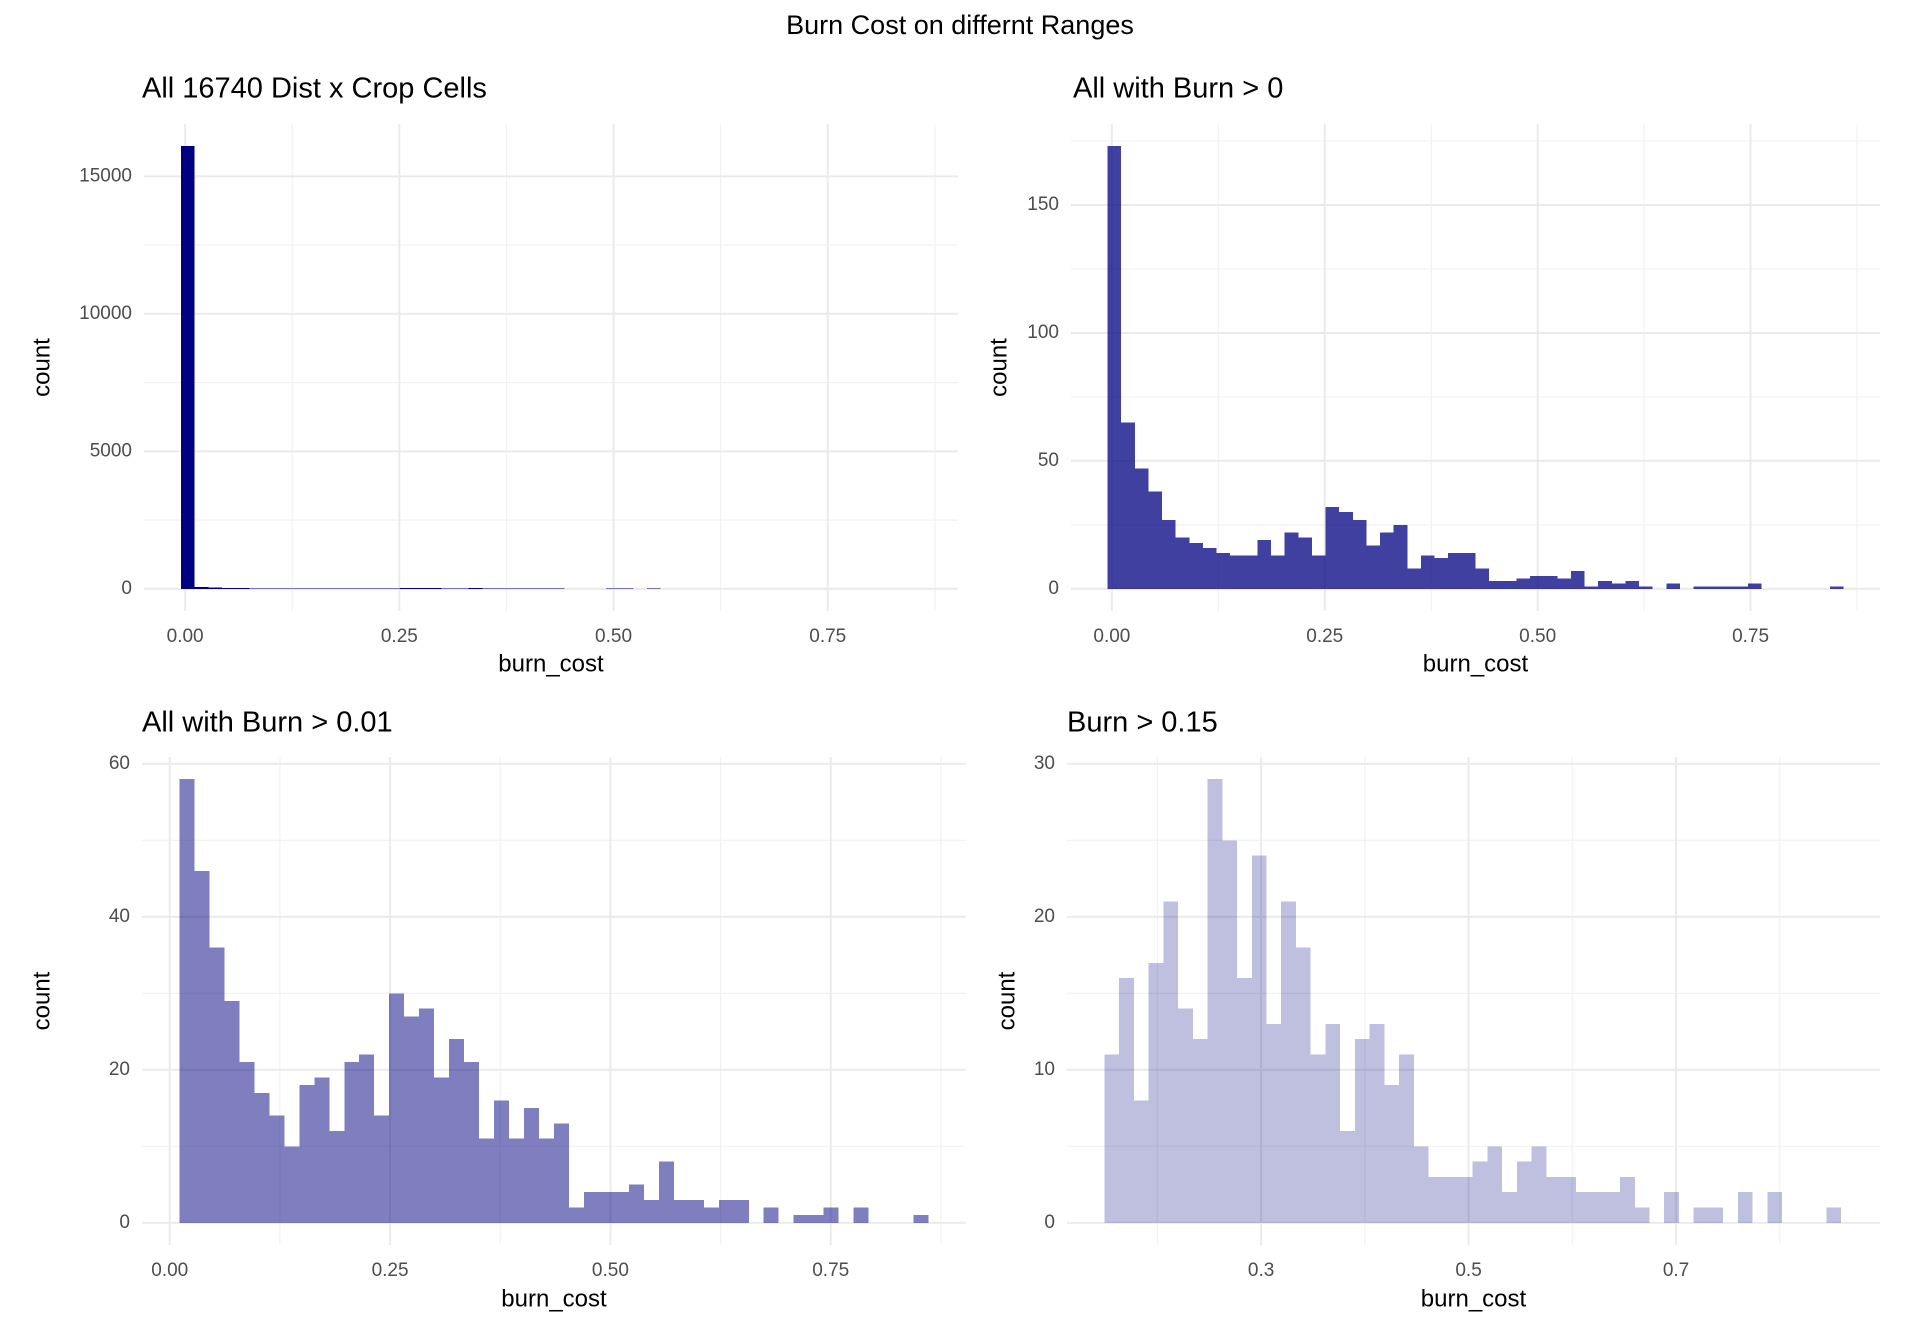  I want to click on x-tick-label: 0.3, so click(1261, 1270).